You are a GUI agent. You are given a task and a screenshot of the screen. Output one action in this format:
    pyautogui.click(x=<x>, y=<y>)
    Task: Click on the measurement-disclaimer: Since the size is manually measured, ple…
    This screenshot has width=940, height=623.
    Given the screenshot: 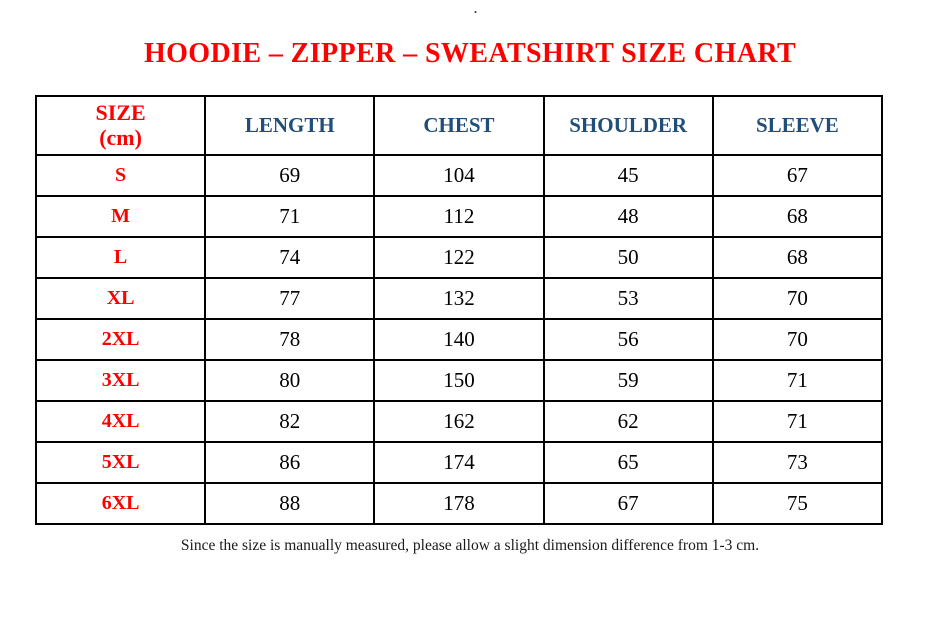 What is the action you would take?
    pyautogui.click(x=470, y=545)
    